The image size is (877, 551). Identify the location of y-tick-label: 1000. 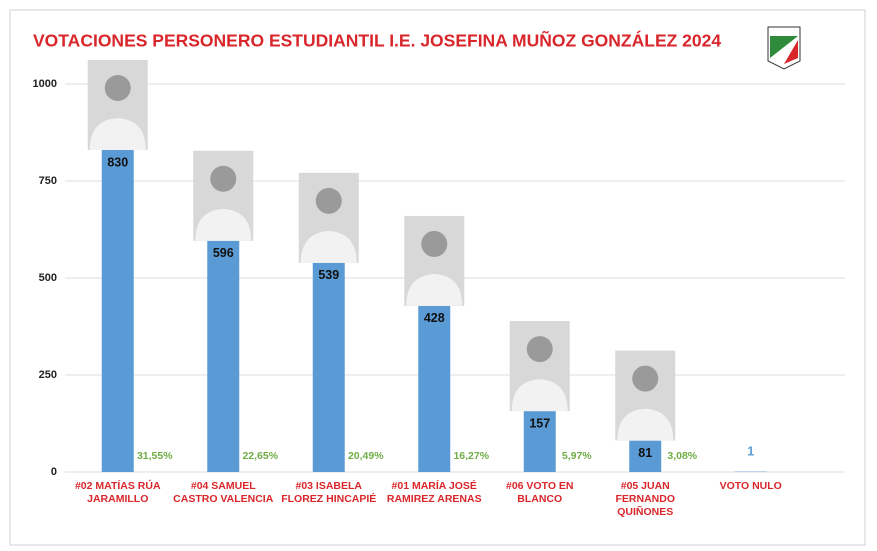
(45, 84).